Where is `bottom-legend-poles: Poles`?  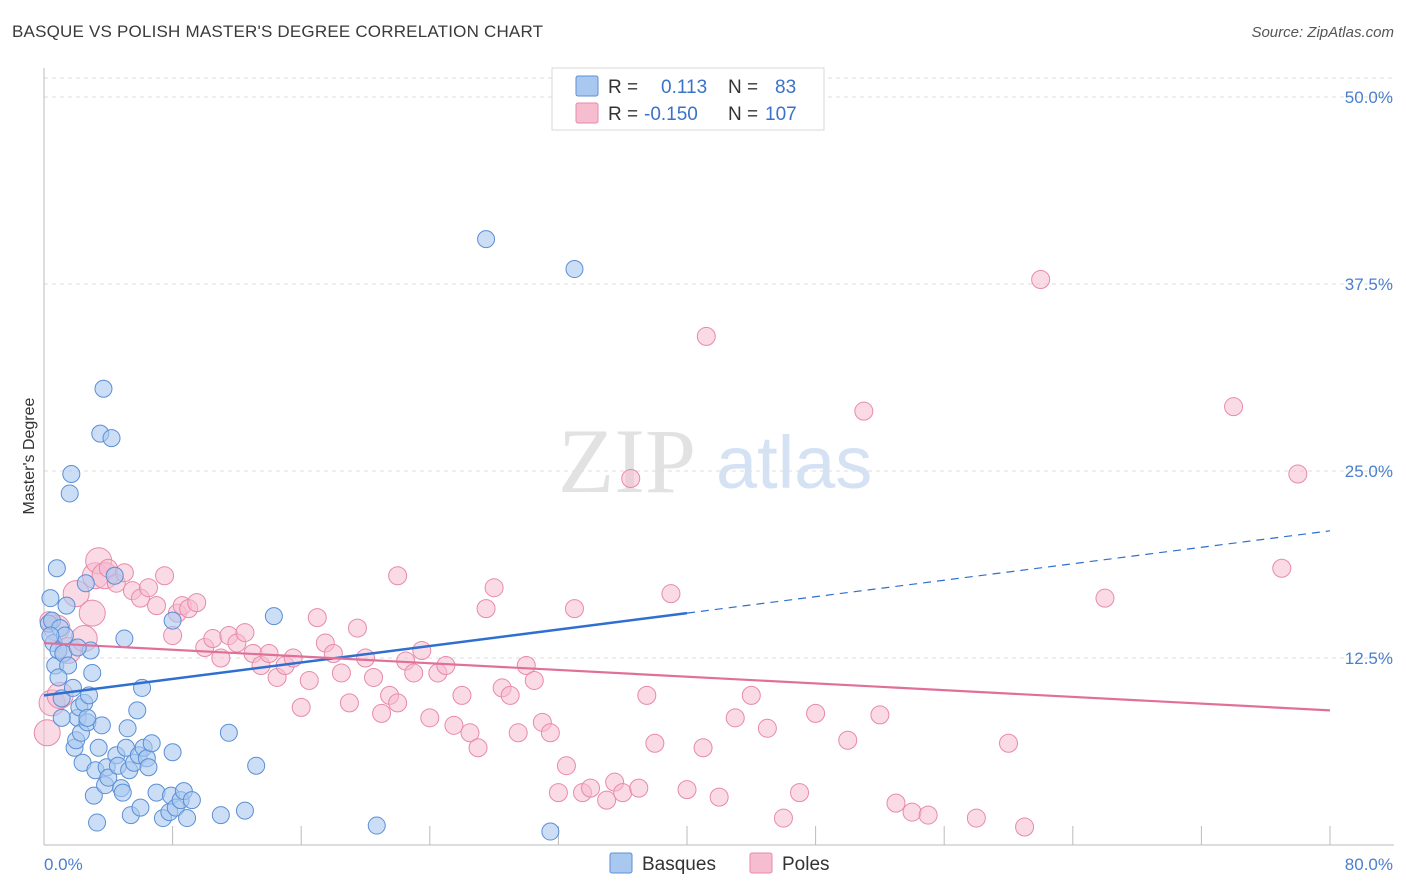 bottom-legend-poles: Poles is located at coordinates (806, 864).